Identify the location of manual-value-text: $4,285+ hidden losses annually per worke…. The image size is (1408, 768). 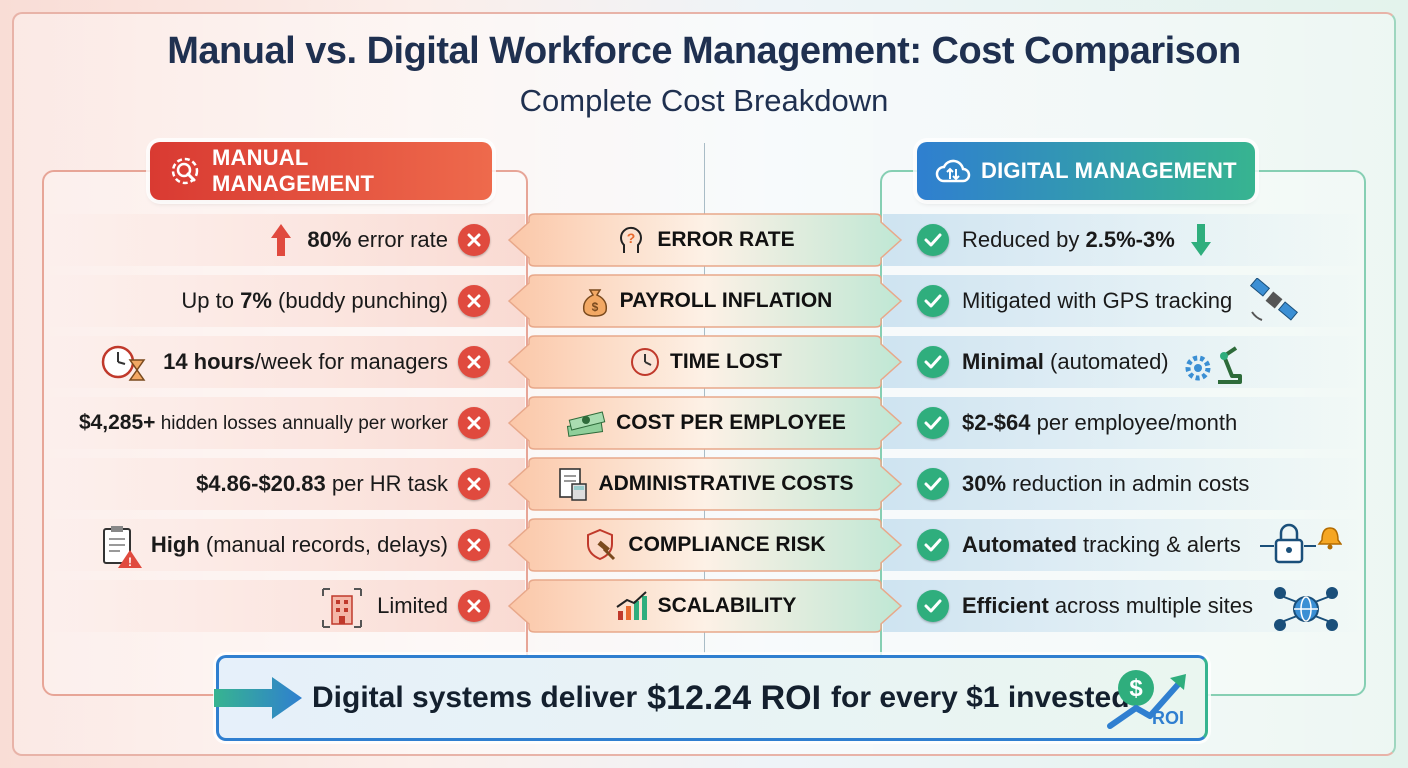
(263, 423).